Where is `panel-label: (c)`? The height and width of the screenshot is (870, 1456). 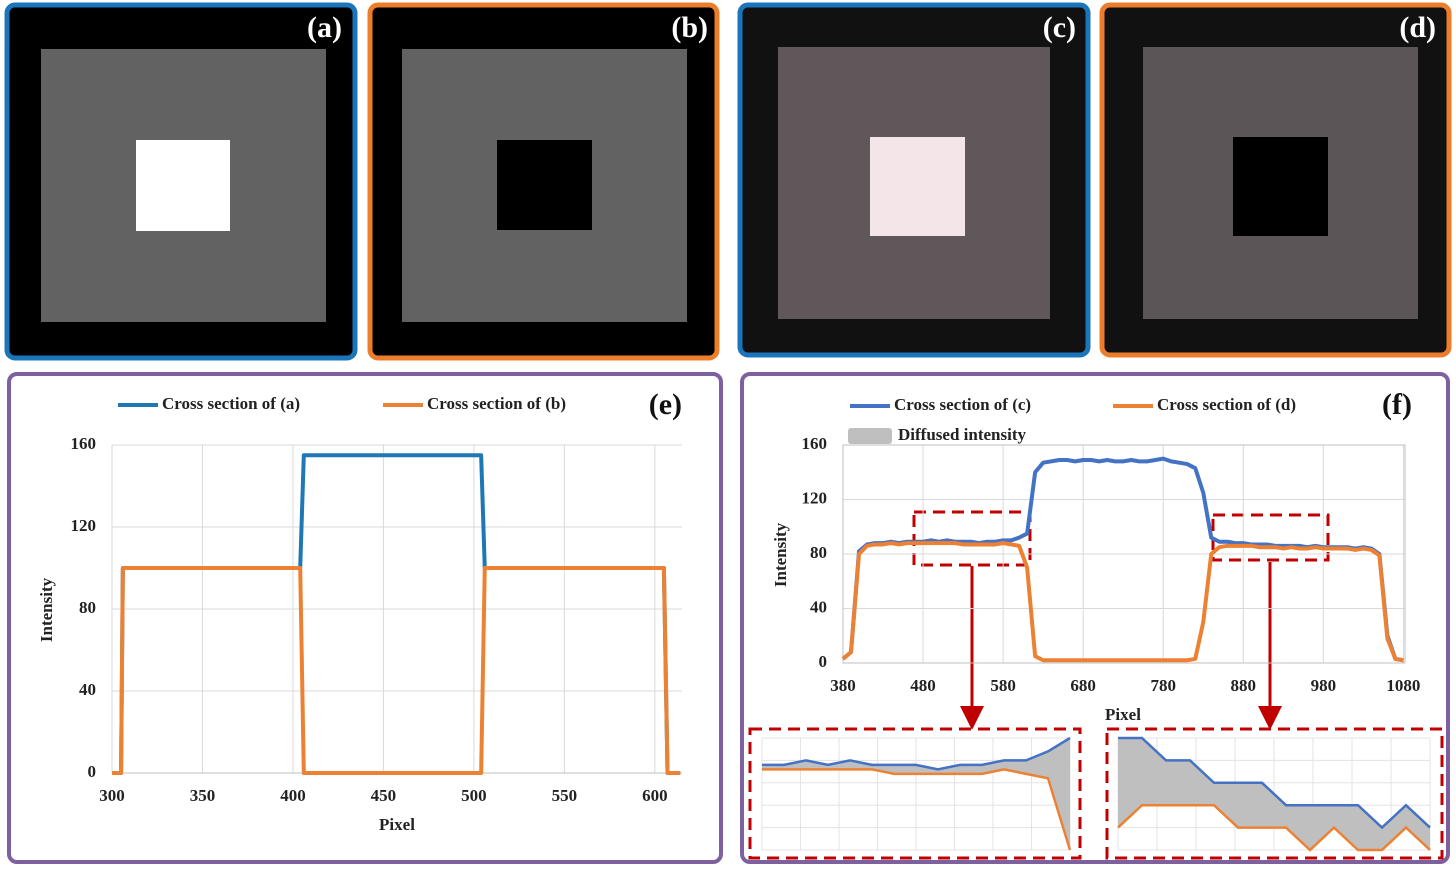 panel-label: (c) is located at coordinates (1059, 27).